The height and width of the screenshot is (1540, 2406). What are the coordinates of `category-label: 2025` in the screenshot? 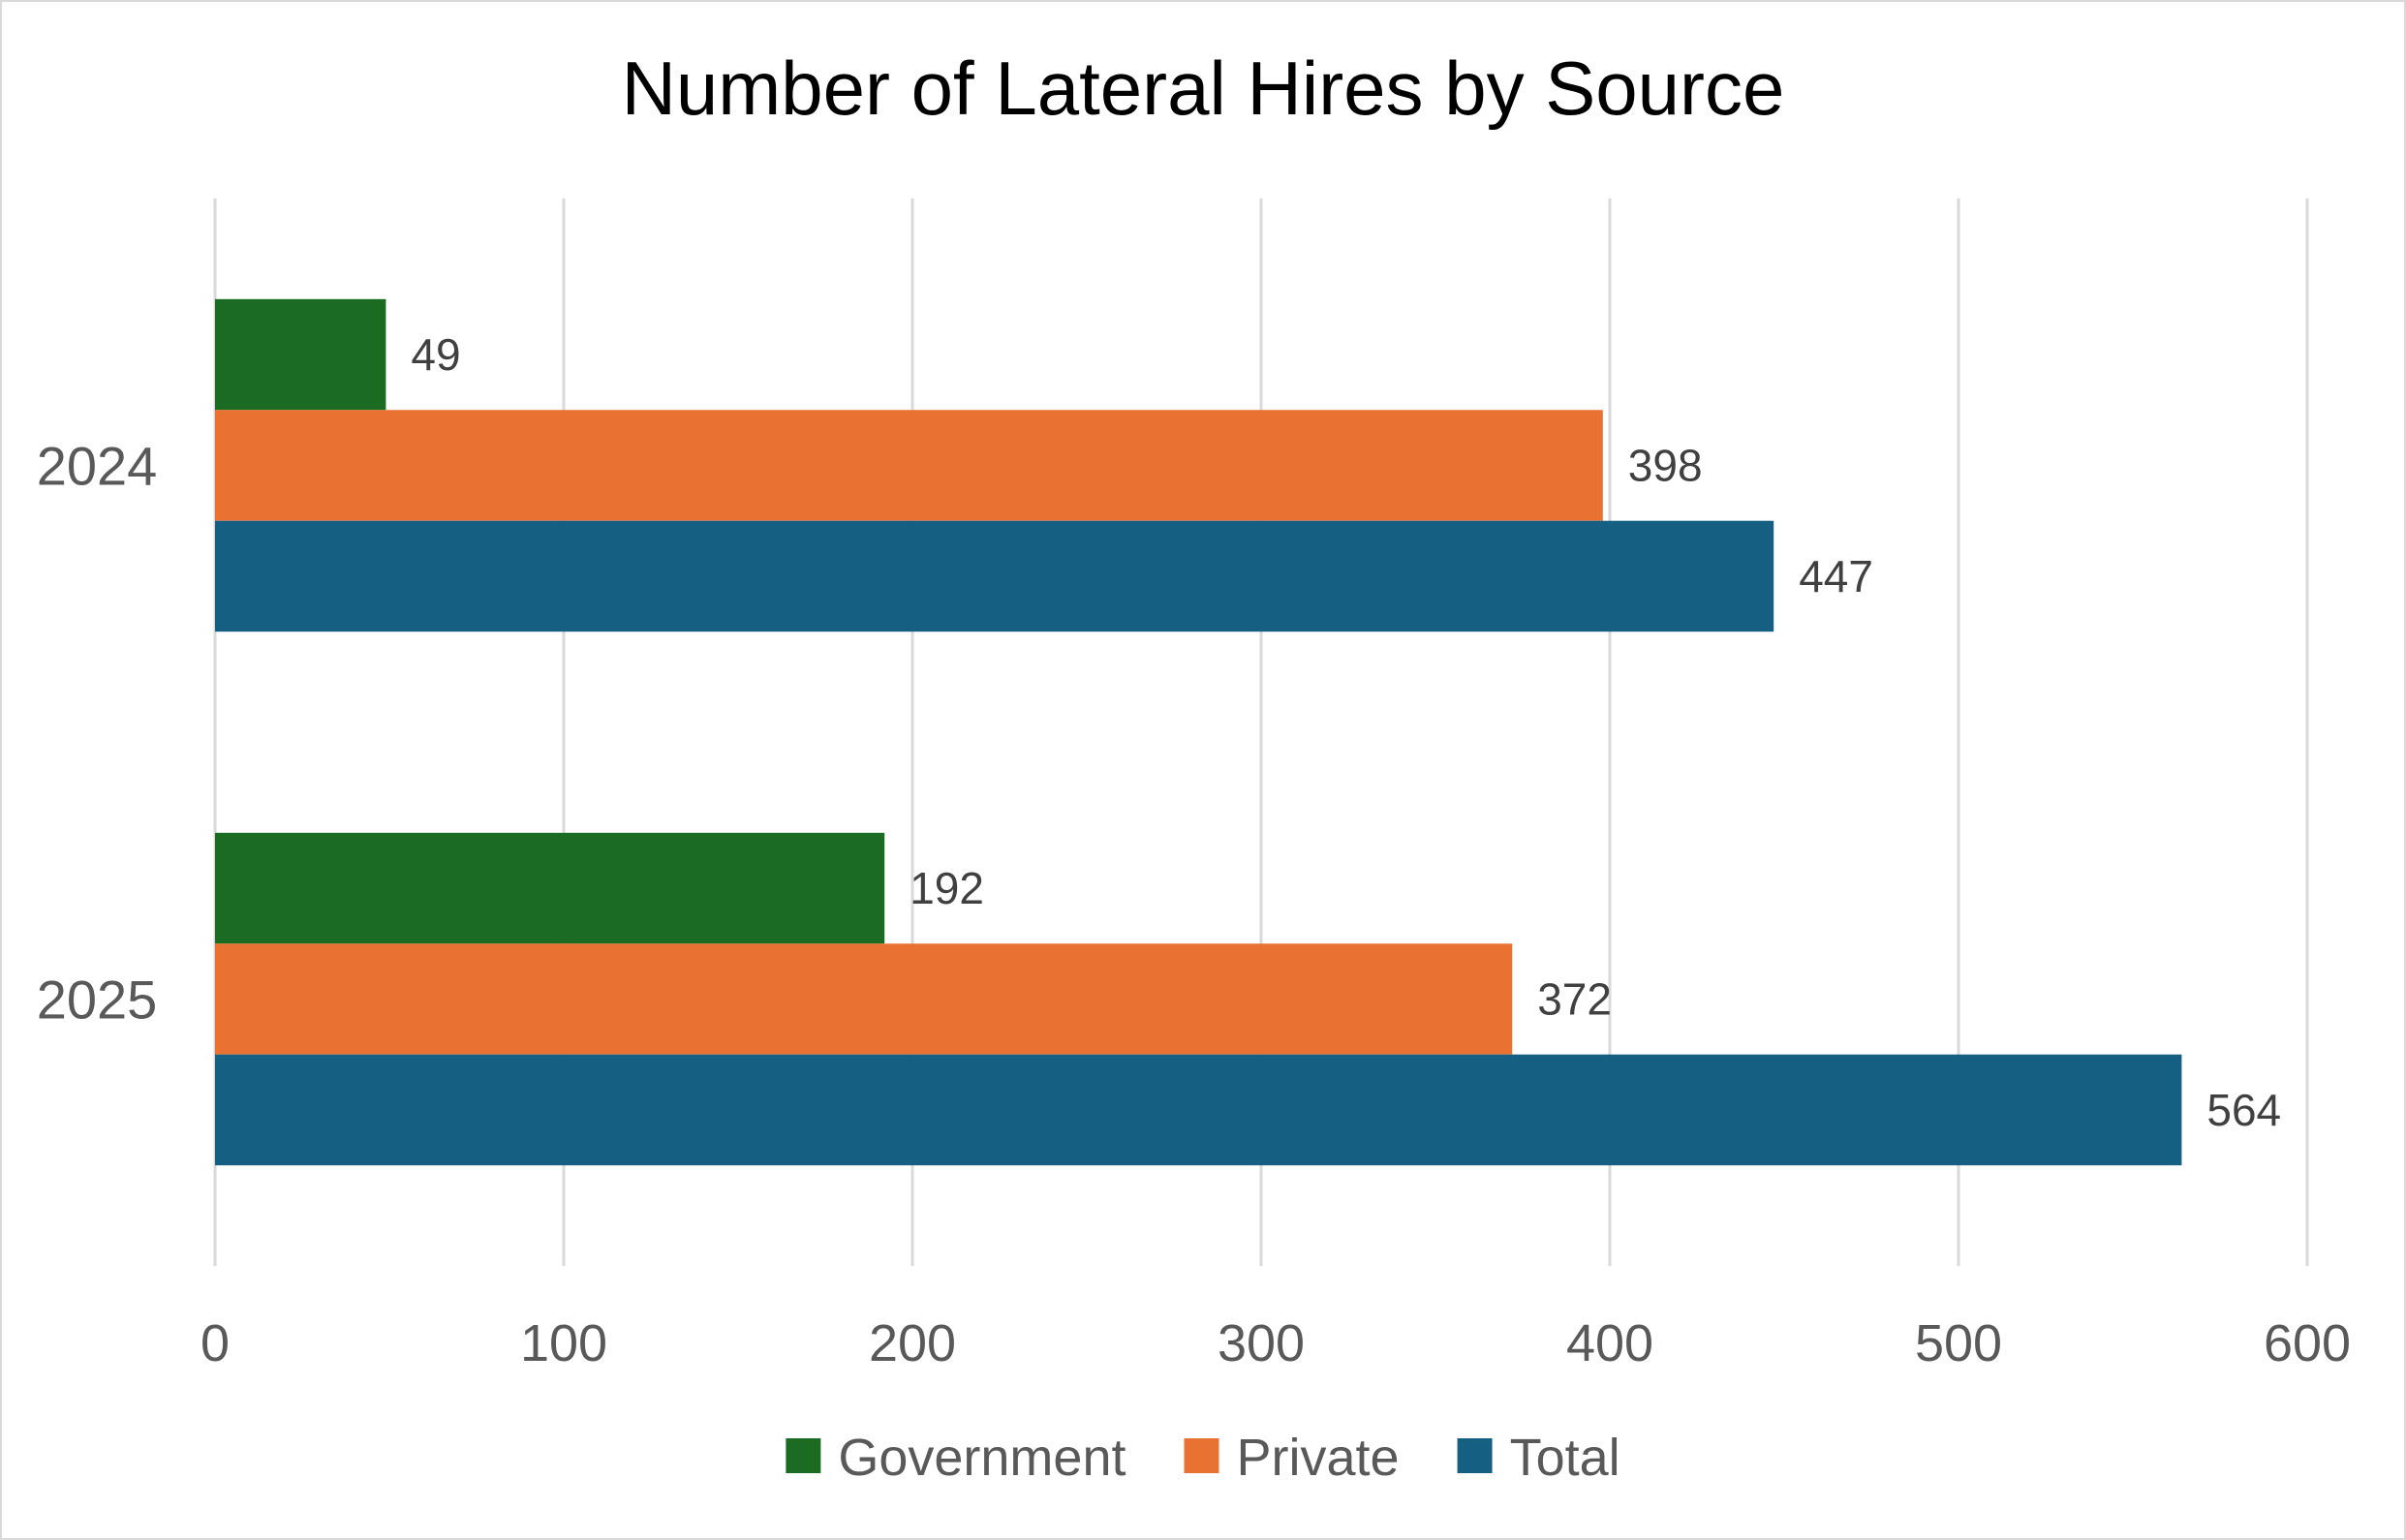 It's located at (97, 1001).